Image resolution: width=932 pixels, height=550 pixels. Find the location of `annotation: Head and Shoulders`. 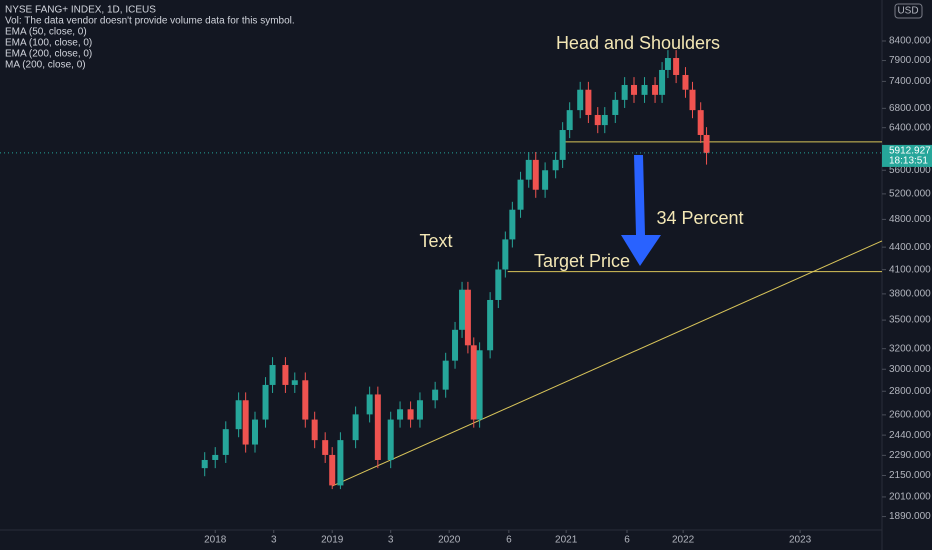

annotation: Head and Shoulders is located at coordinates (638, 43).